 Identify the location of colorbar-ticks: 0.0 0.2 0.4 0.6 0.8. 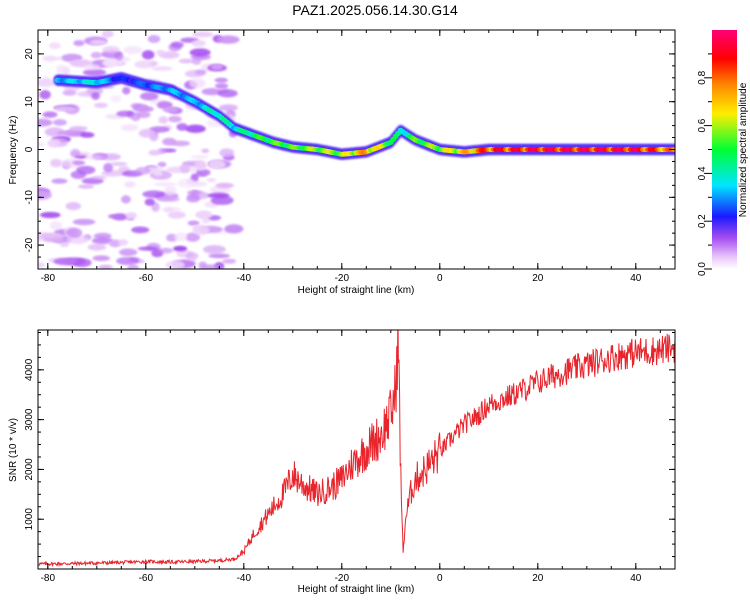
(704, 164).